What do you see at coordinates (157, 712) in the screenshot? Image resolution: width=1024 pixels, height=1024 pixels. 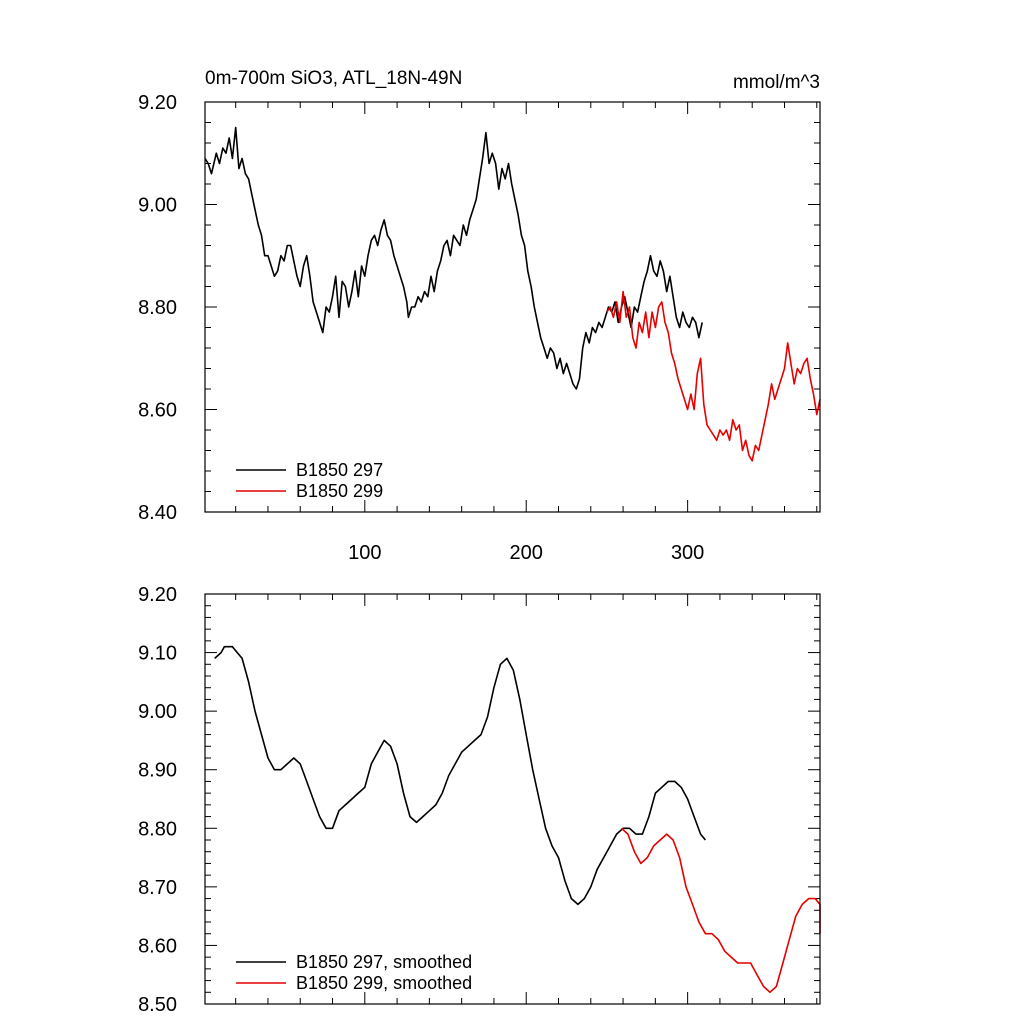 I see `bottom-ytick-label: 9.00` at bounding box center [157, 712].